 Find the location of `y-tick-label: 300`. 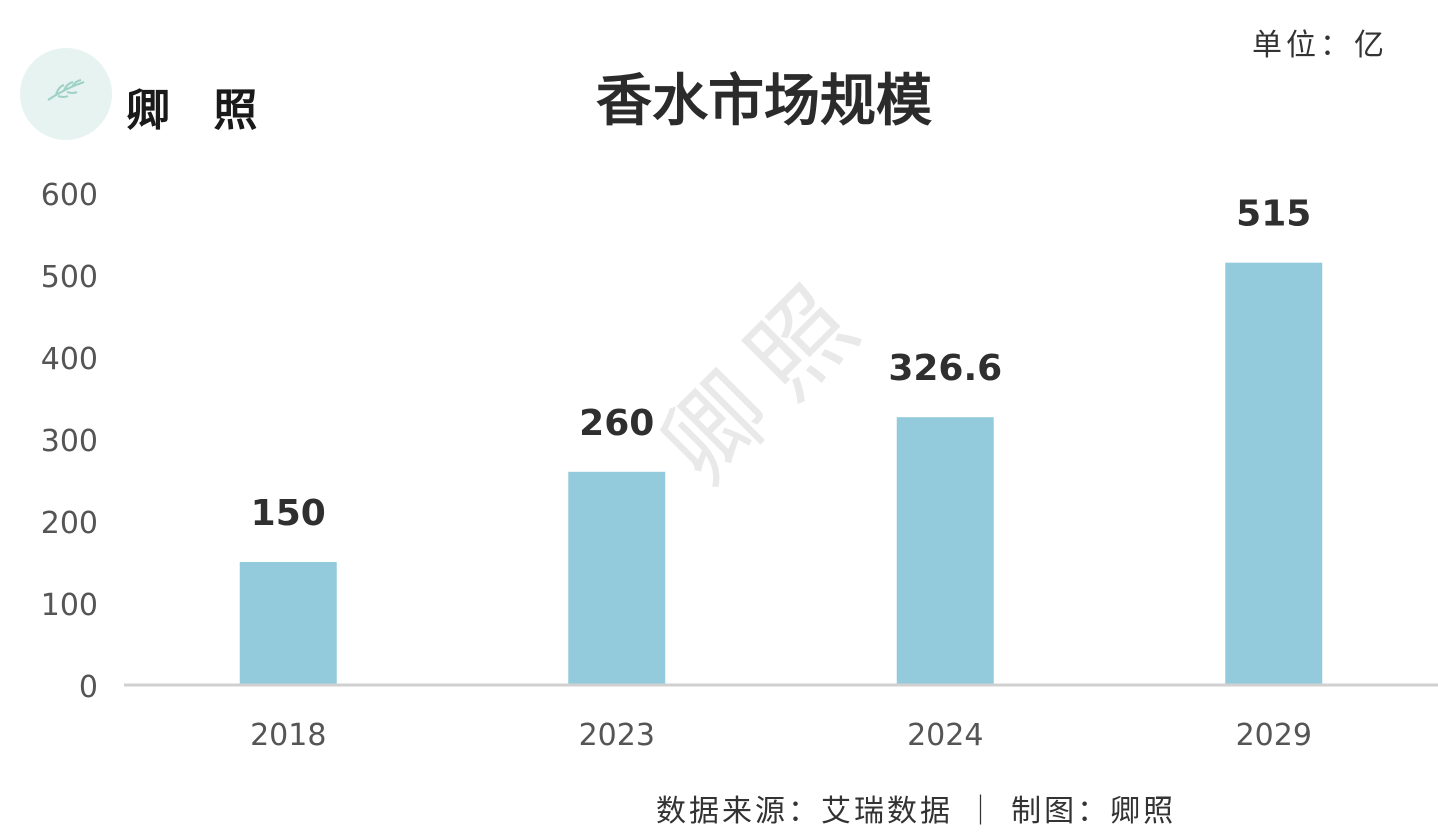

y-tick-label: 300 is located at coordinates (69, 441).